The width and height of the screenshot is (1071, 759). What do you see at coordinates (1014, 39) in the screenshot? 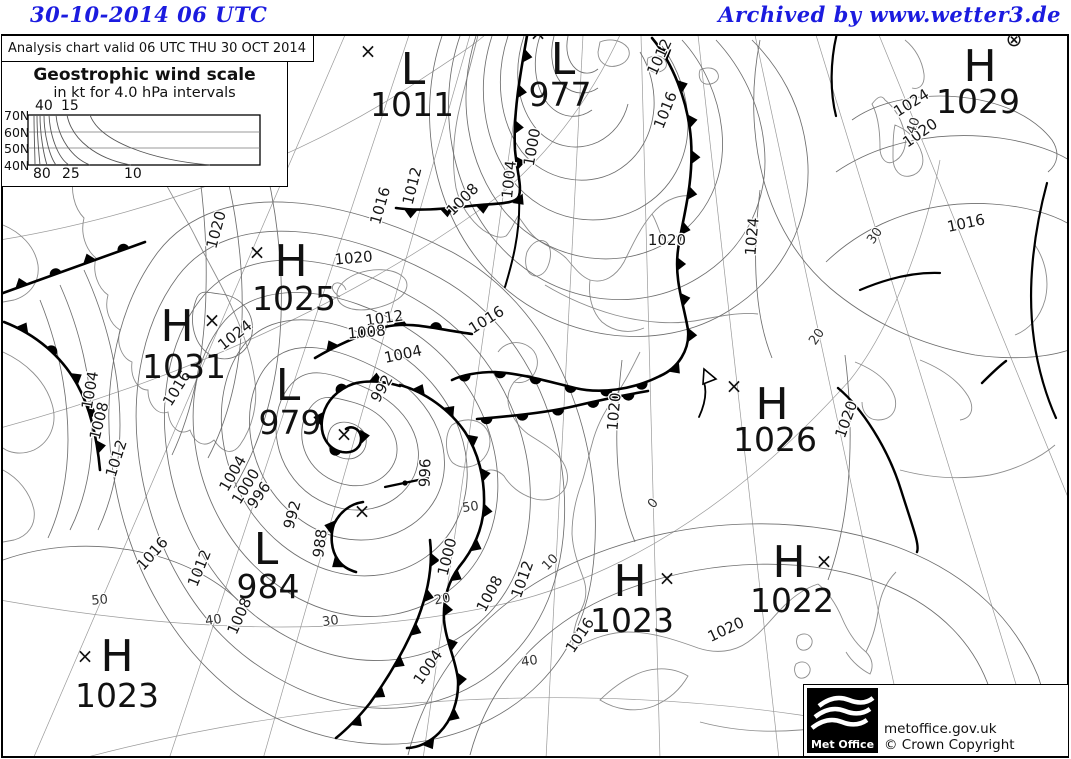
I see `circled-cross-symbol: ⊗` at bounding box center [1014, 39].